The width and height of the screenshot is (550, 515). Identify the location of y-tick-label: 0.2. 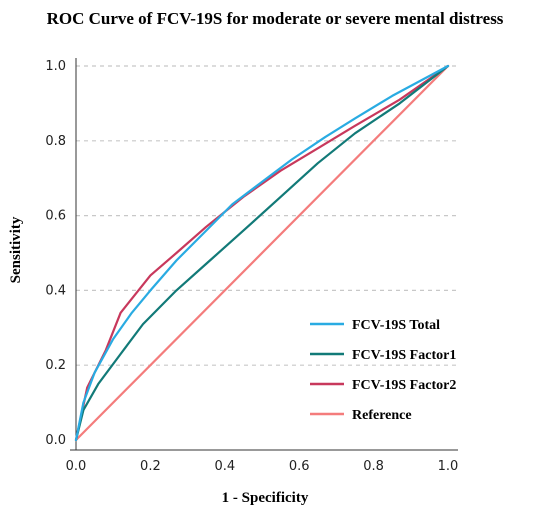
(55, 365).